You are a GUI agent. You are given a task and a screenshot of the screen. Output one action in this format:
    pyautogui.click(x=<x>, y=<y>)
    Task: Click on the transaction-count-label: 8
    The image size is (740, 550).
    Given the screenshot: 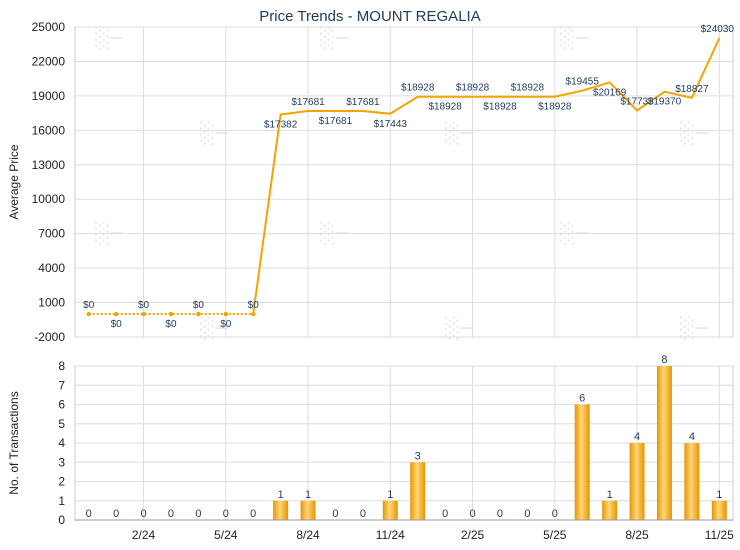 What is the action you would take?
    pyautogui.click(x=664, y=360)
    